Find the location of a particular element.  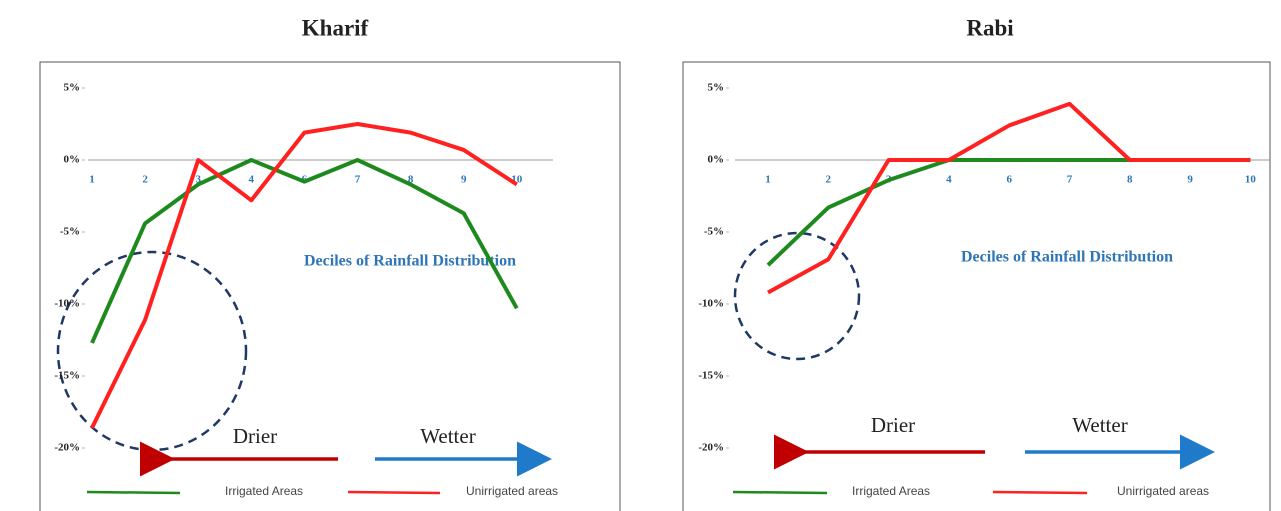

chart-title: Kharif is located at coordinates (335, 27).